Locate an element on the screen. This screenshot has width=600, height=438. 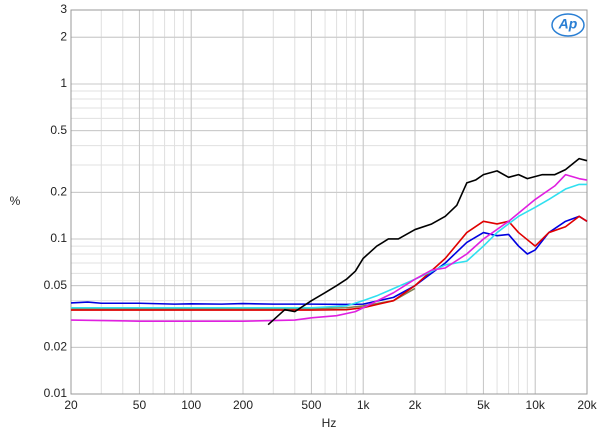
y-tick-label: 0.5 is located at coordinates (58, 130).